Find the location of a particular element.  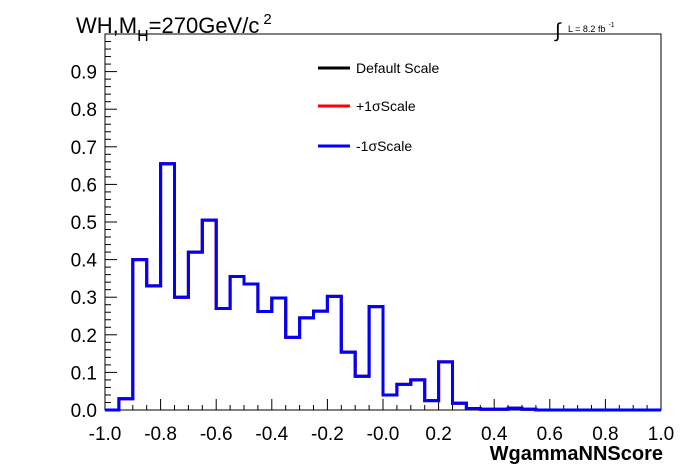

lumi-text: L = 8.2 fb is located at coordinates (586, 29).